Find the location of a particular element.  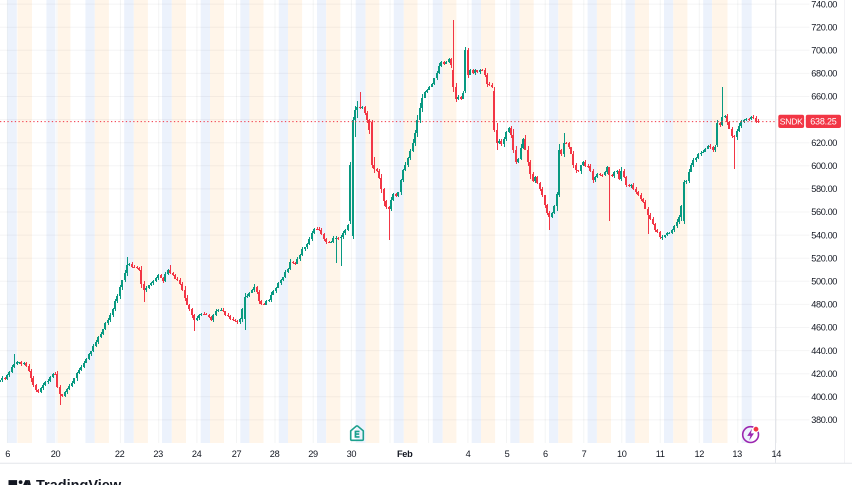

svg-text: 20 is located at coordinates (56, 454).